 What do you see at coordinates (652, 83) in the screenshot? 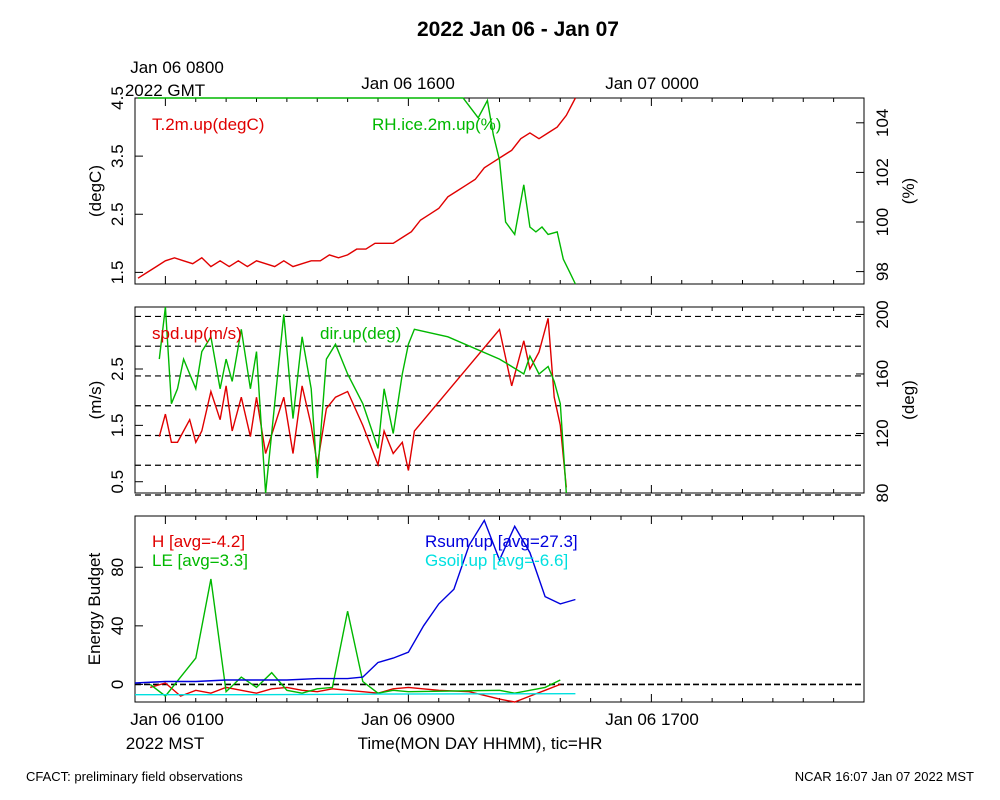
I see `top-axis-label-2: Jan 07 0000` at bounding box center [652, 83].